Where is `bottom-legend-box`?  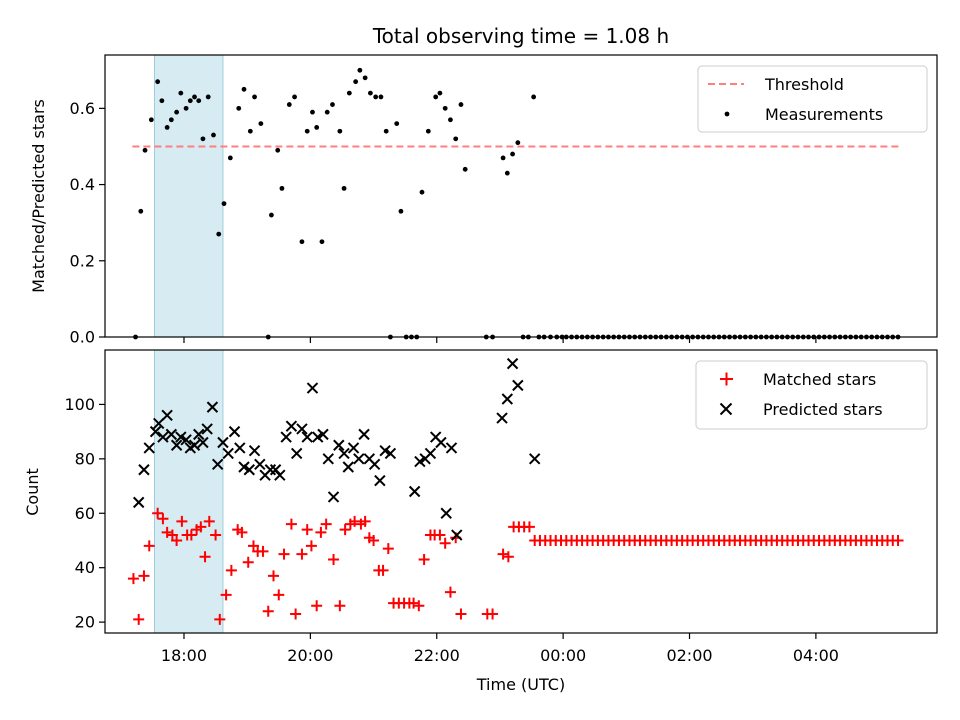
bottom-legend-box is located at coordinates (811, 395).